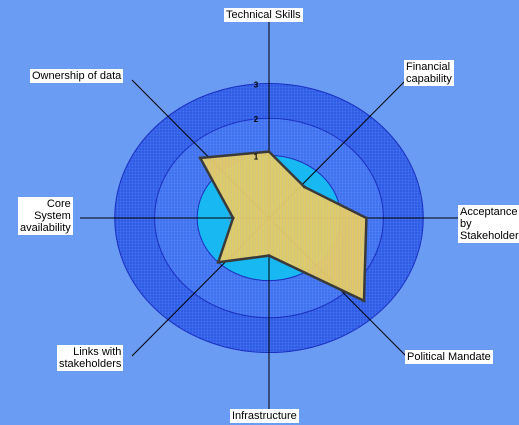 The width and height of the screenshot is (519, 425). Describe the element at coordinates (283, 226) in the screenshot. I see `radar-series` at that location.